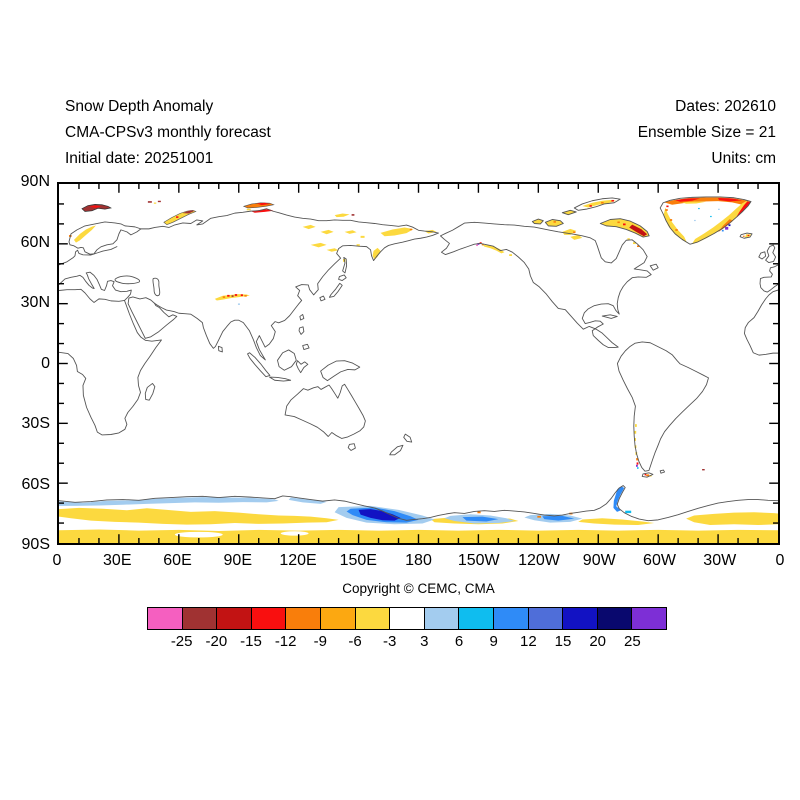  I want to click on figure-title: Snow Depth Anomaly, so click(139, 106).